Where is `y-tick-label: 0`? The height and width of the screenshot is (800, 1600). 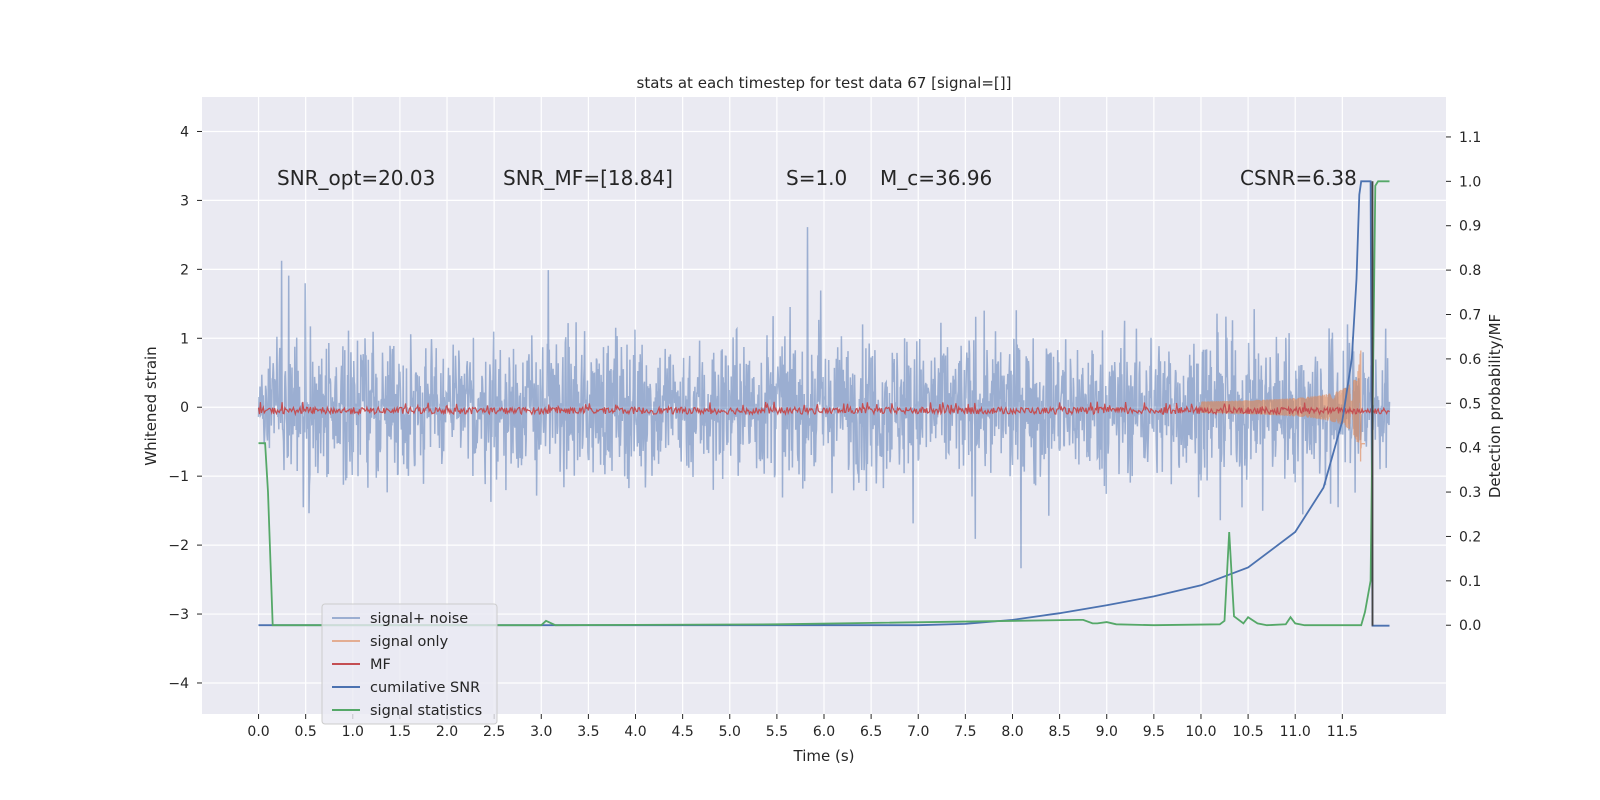
y-tick-label: 0 is located at coordinates (184, 408).